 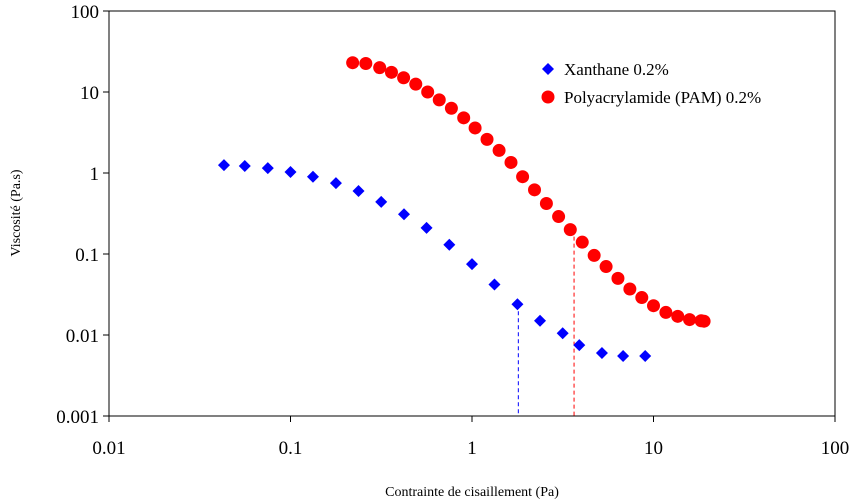 I want to click on y-tick-label: 0.01, so click(x=82, y=336).